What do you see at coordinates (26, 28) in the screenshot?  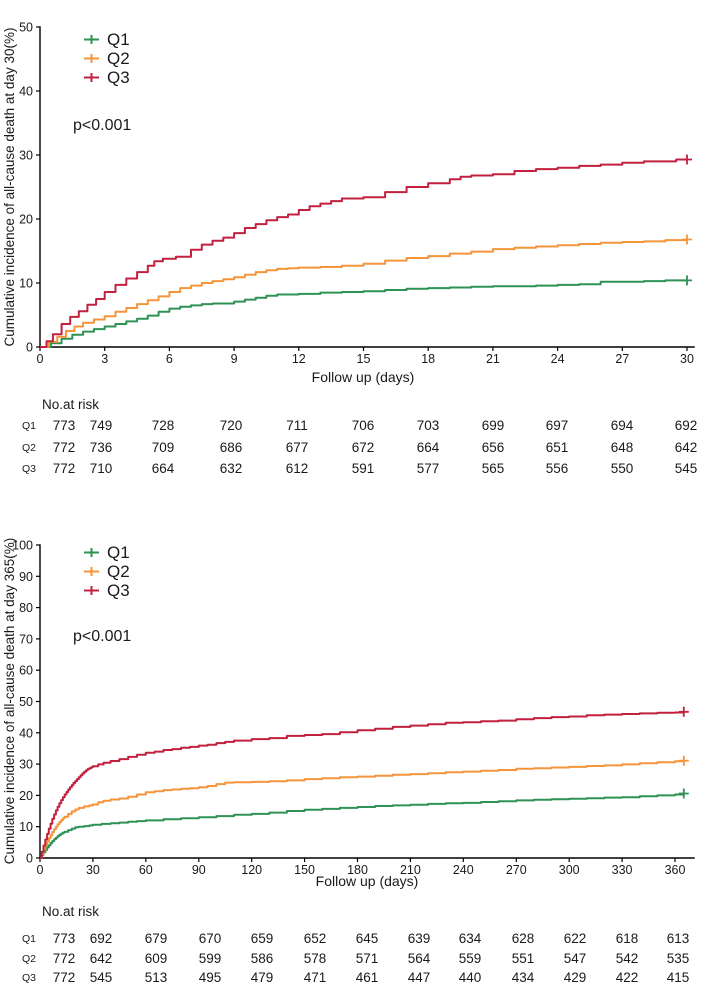 I see `y-tick-label: 50` at bounding box center [26, 28].